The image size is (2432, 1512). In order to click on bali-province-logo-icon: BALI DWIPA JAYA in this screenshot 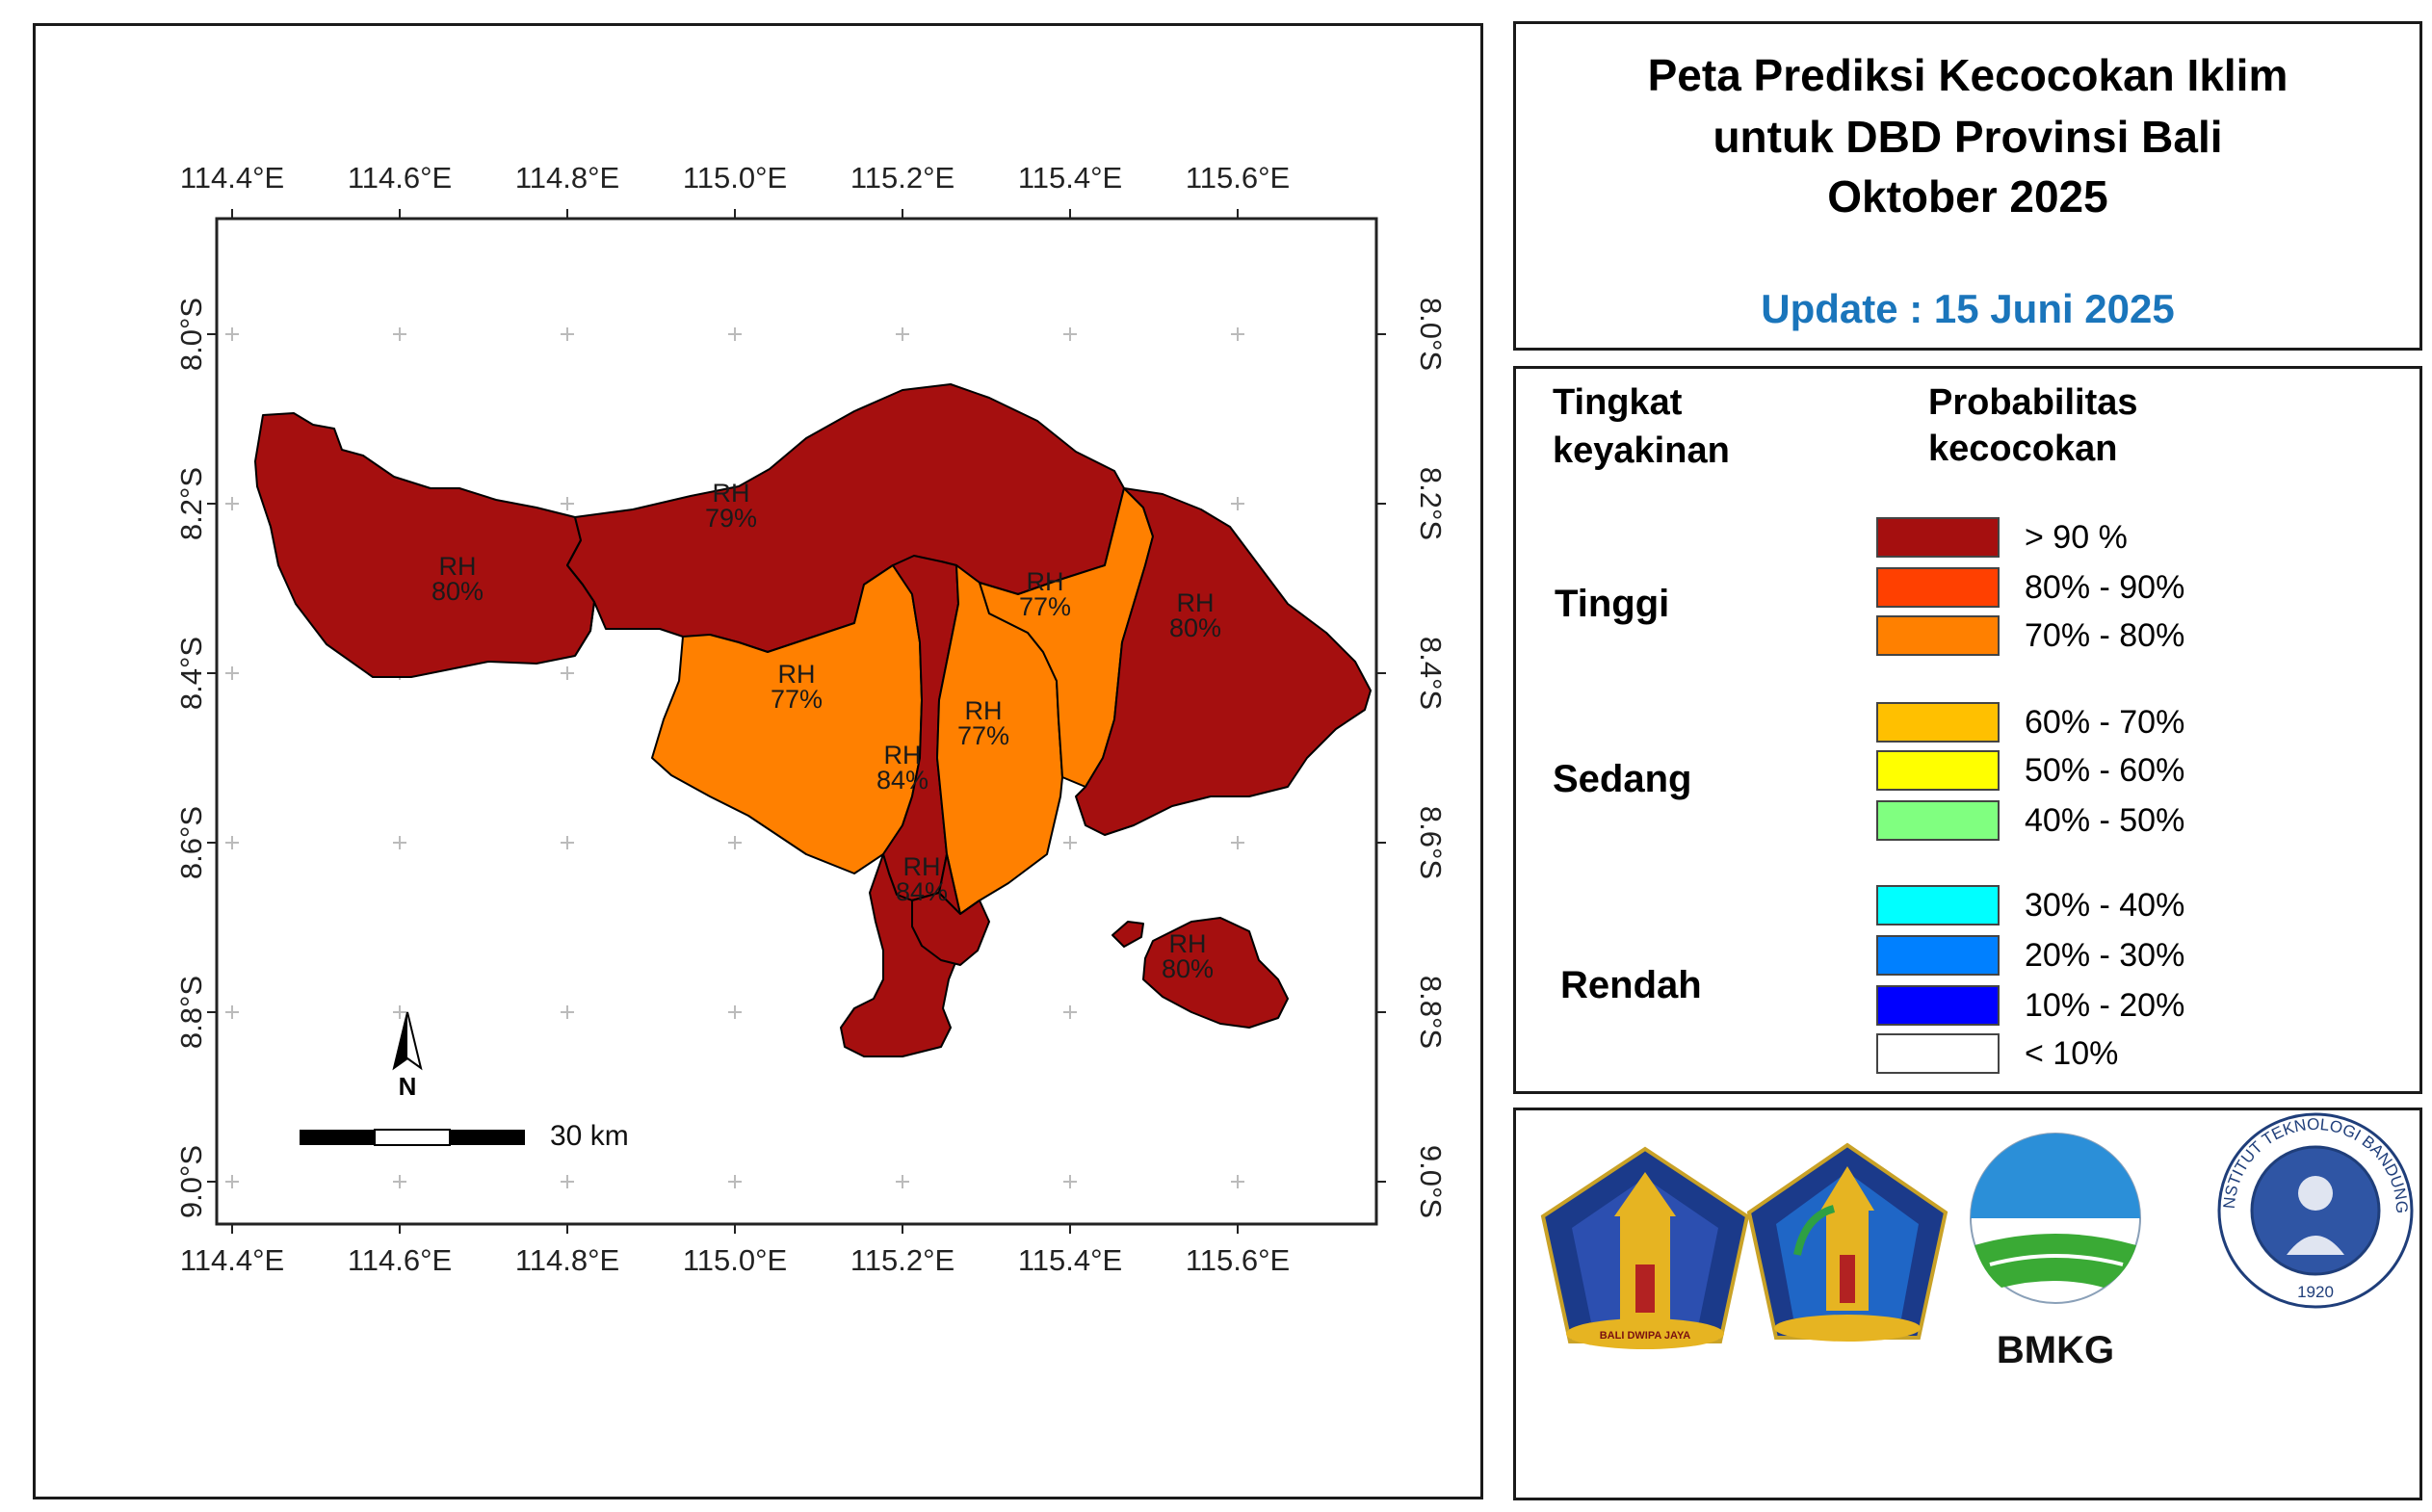, I will do `click(1645, 1247)`.